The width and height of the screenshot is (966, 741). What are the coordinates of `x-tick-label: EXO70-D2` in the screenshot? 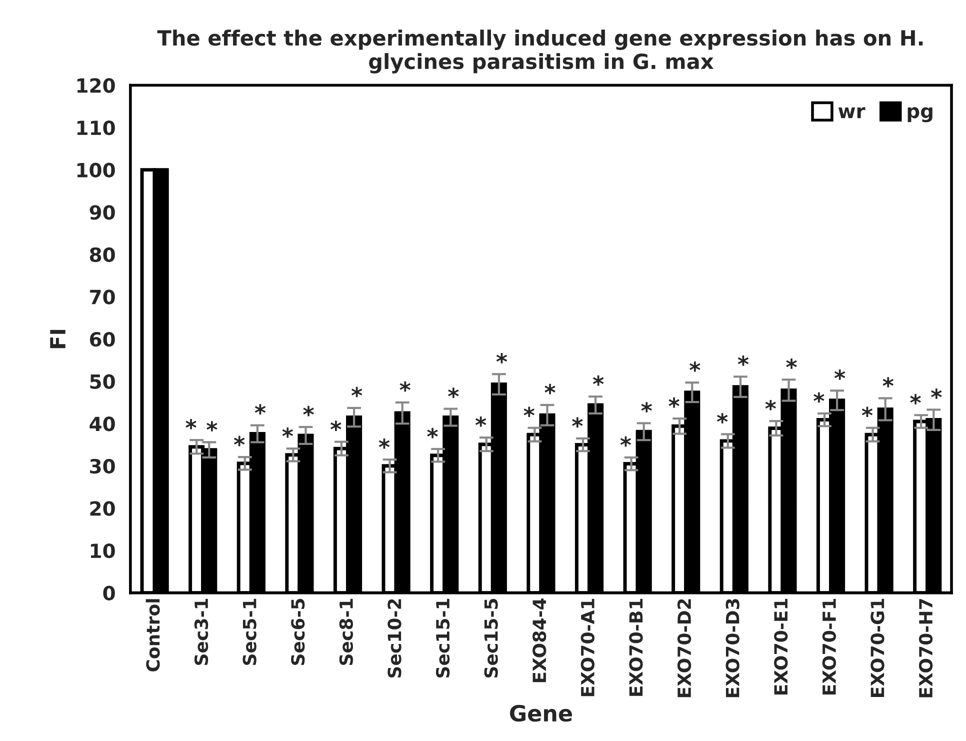 It's located at (684, 648).